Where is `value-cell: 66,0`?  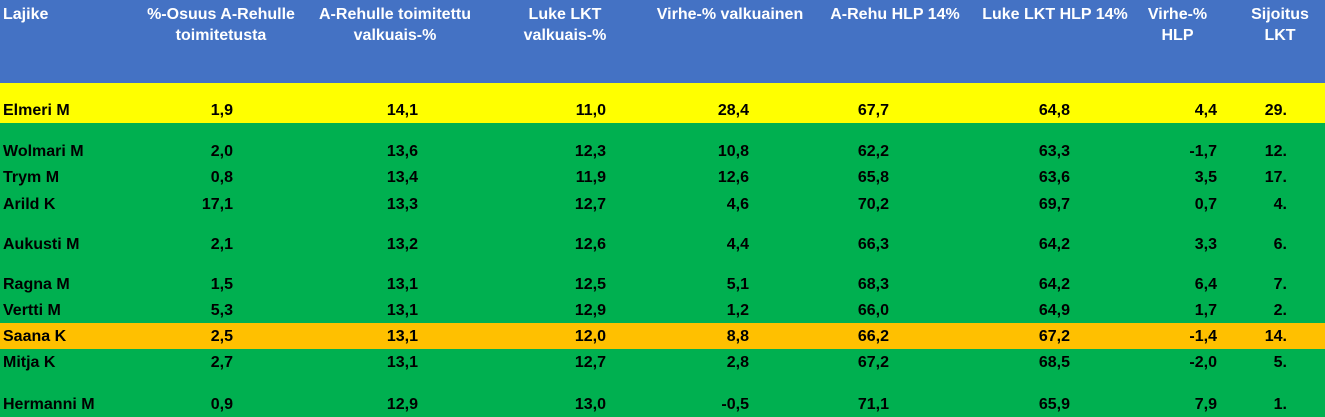 value-cell: 66,0 is located at coordinates (873, 311).